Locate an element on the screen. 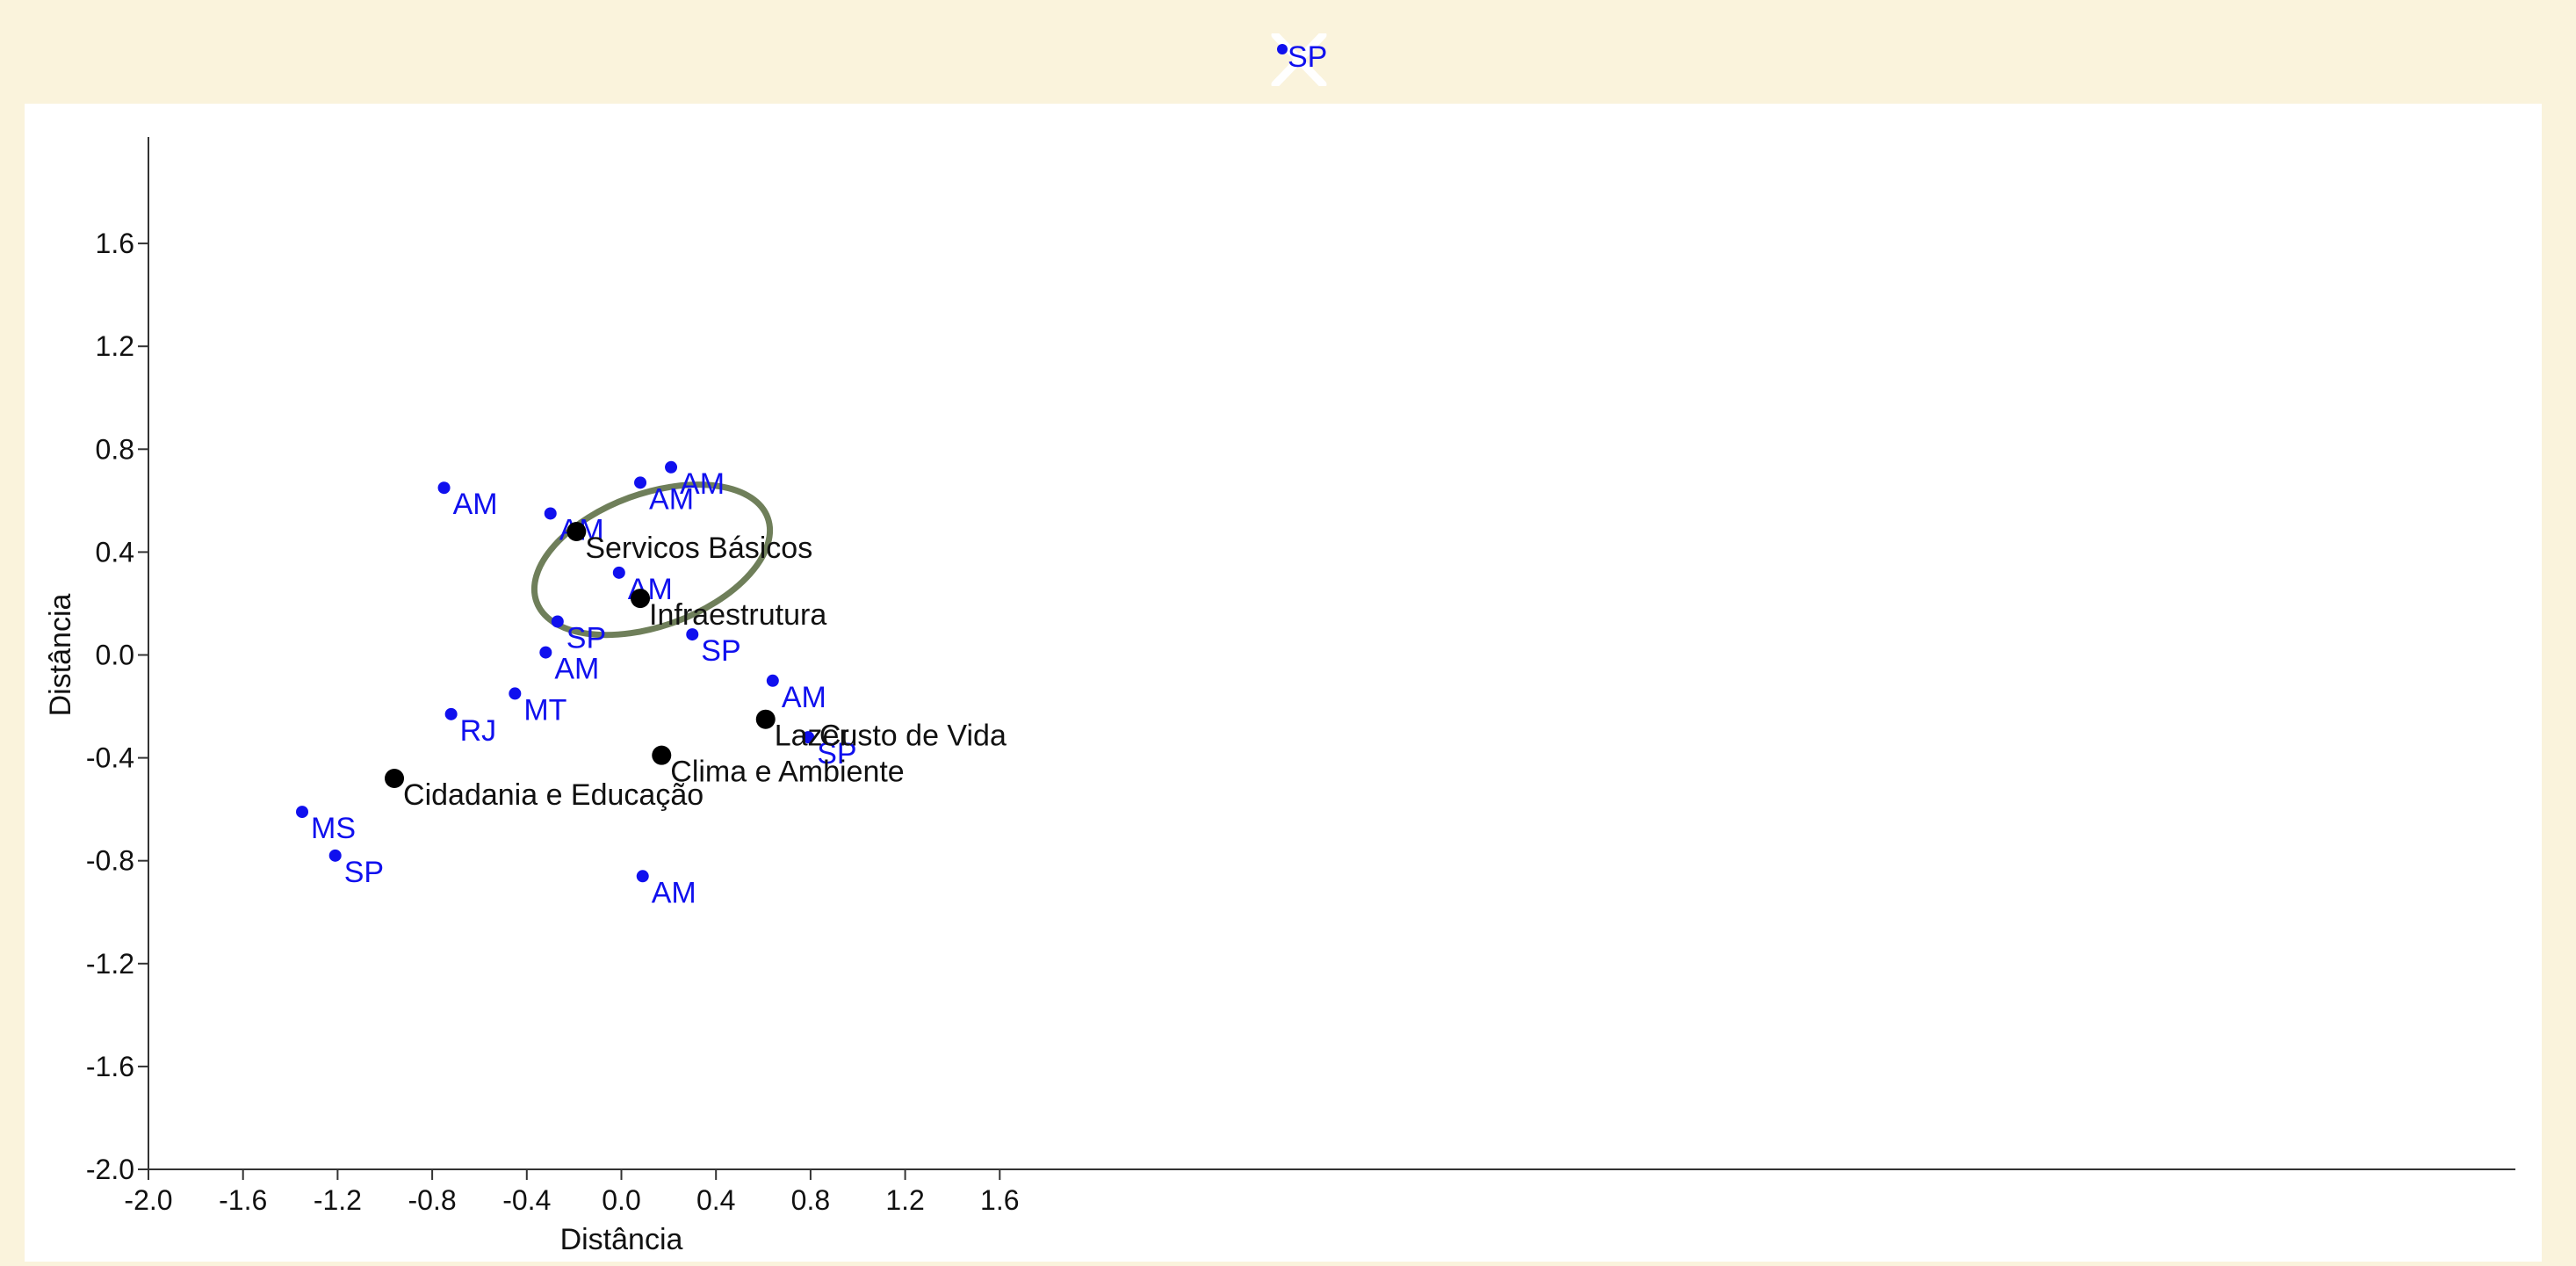 Image resolution: width=2576 pixels, height=1266 pixels. x-tick-label: 1.6 is located at coordinates (999, 1200).